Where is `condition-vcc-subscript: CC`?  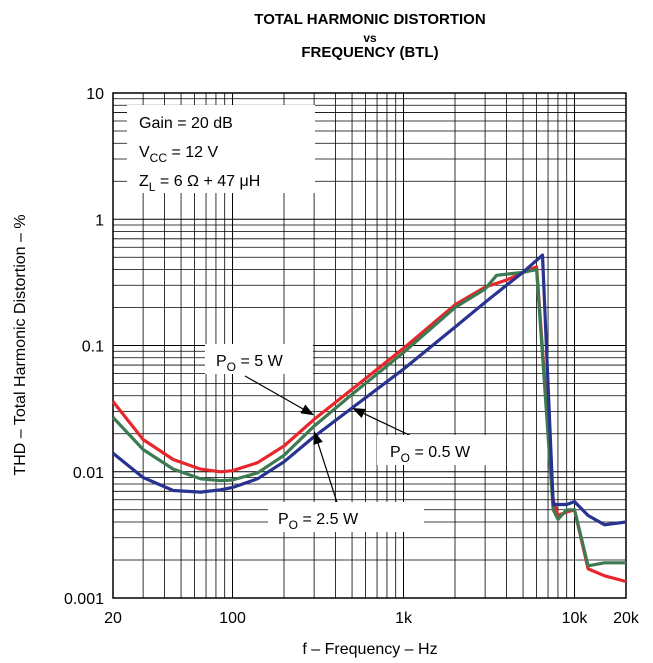 condition-vcc-subscript: CC is located at coordinates (159, 158).